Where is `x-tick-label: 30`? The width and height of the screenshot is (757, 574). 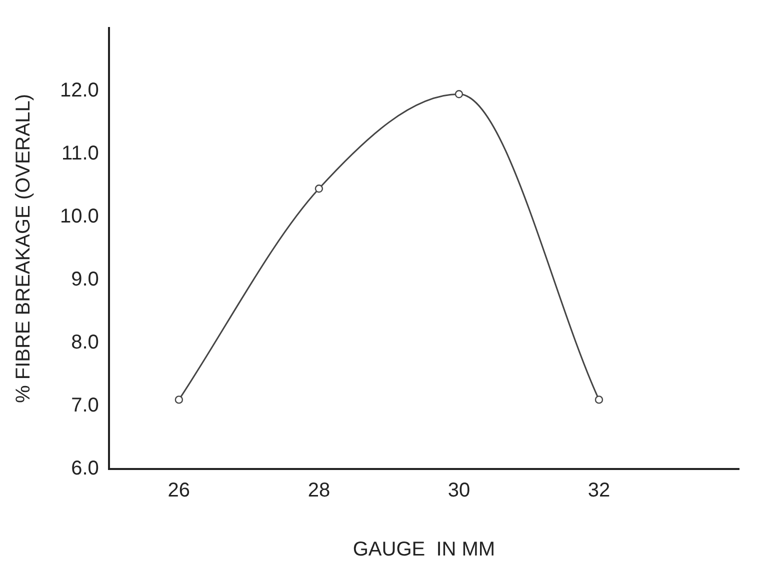 x-tick-label: 30 is located at coordinates (459, 491).